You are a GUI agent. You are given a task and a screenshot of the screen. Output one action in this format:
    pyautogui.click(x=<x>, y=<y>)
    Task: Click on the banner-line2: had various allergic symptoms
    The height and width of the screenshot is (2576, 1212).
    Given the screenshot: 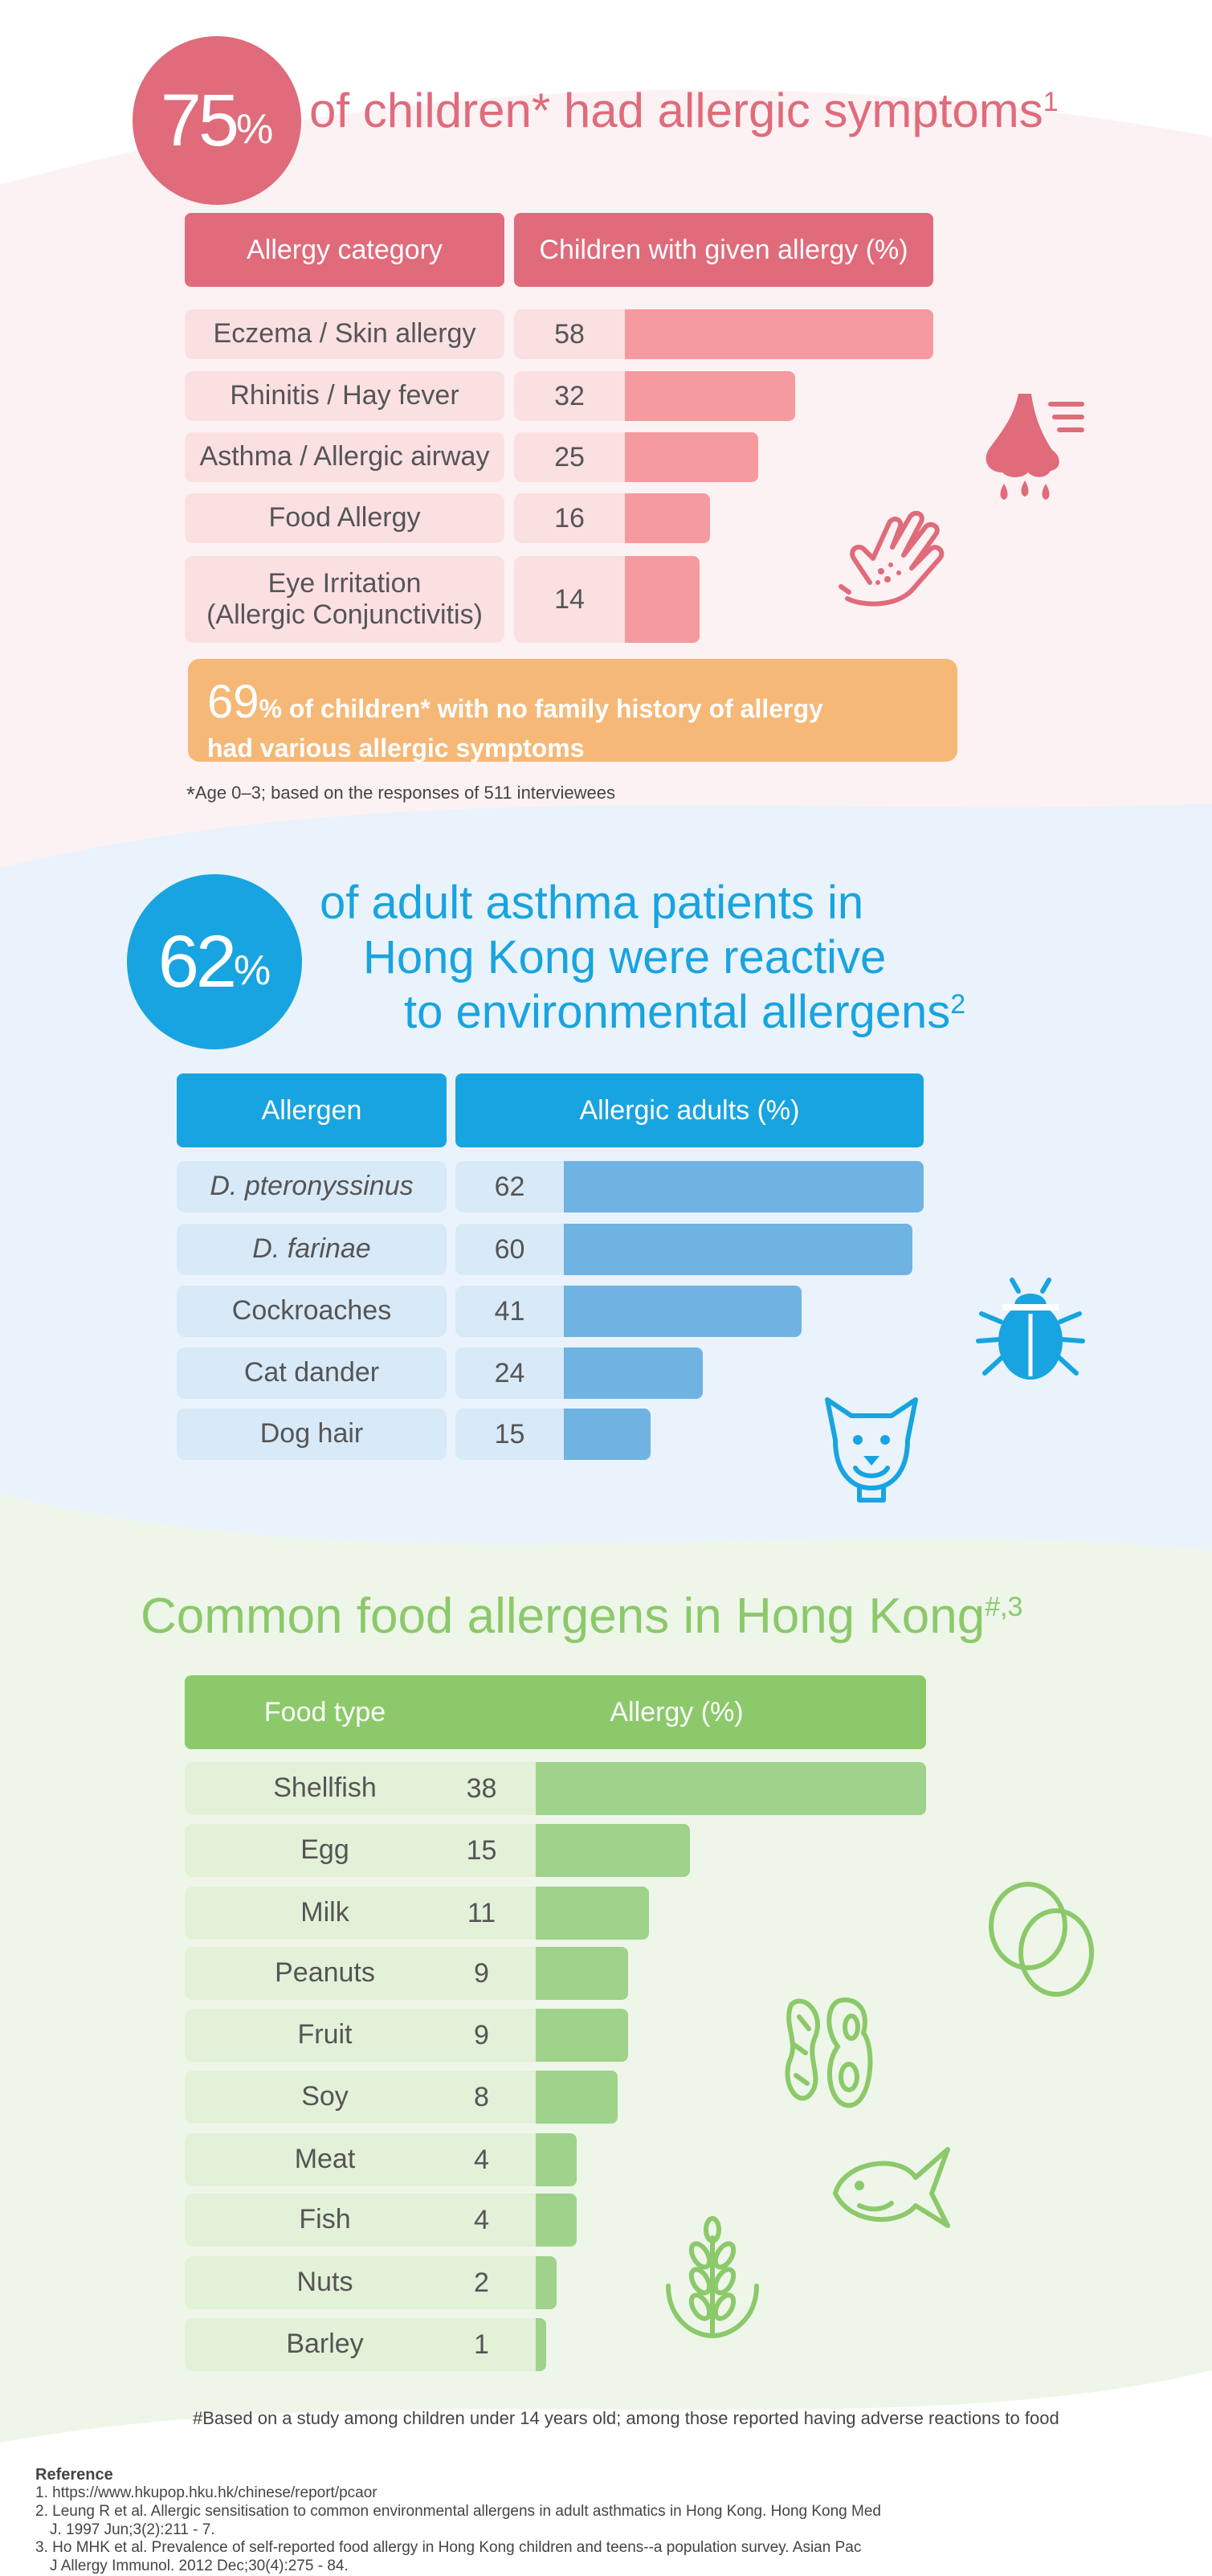 What is the action you would take?
    pyautogui.click(x=396, y=748)
    